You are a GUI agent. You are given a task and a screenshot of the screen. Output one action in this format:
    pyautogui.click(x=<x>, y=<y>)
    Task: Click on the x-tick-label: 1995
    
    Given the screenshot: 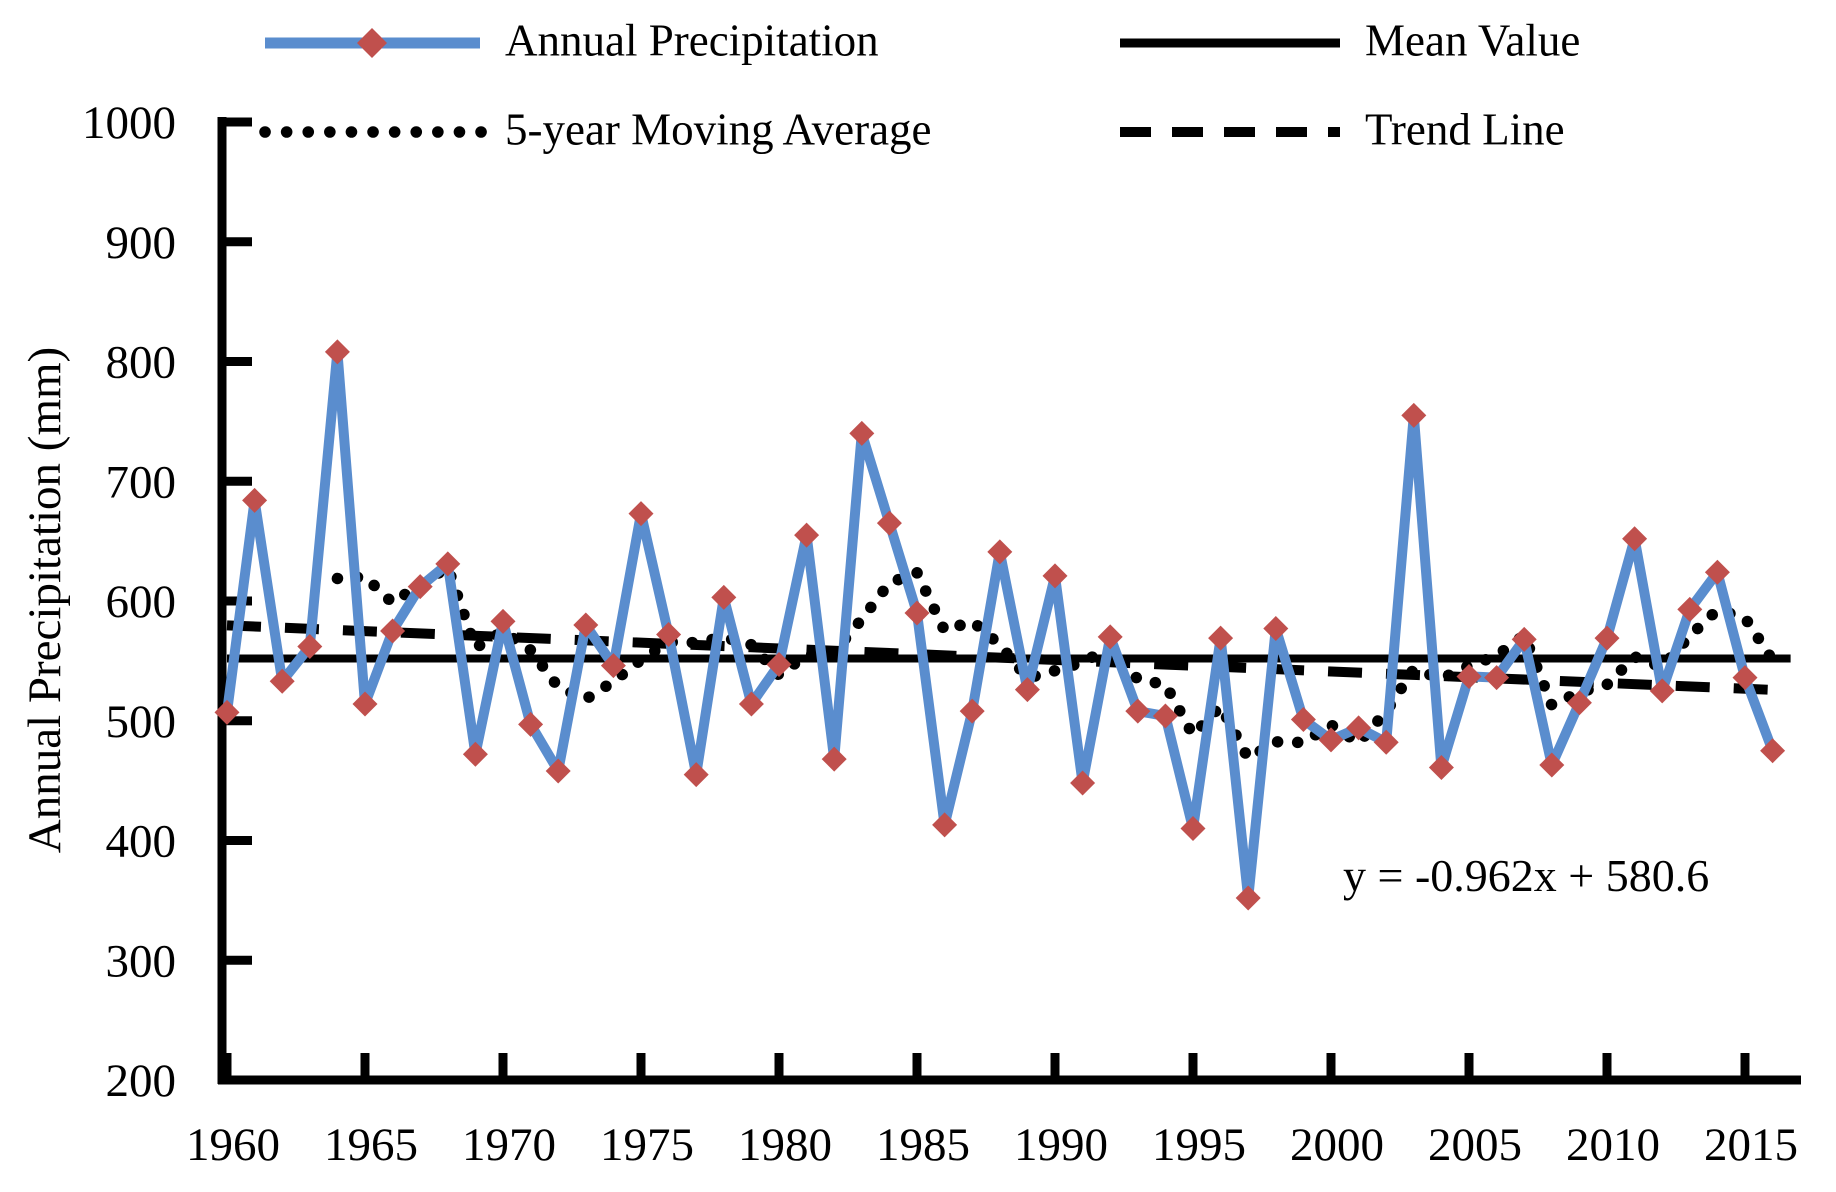 What is the action you would take?
    pyautogui.click(x=1199, y=1145)
    